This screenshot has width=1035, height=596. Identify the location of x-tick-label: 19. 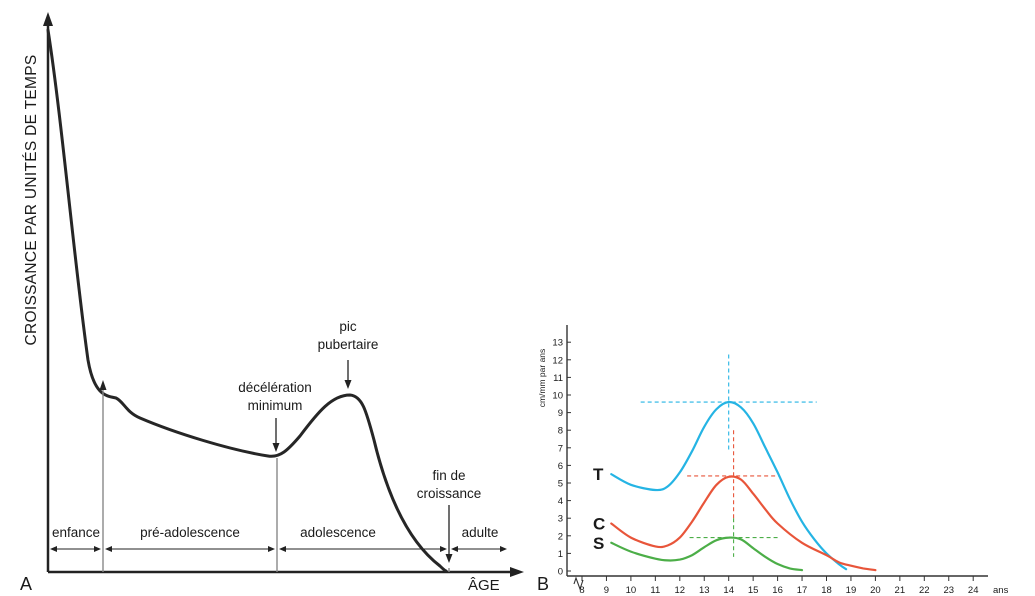
(851, 590).